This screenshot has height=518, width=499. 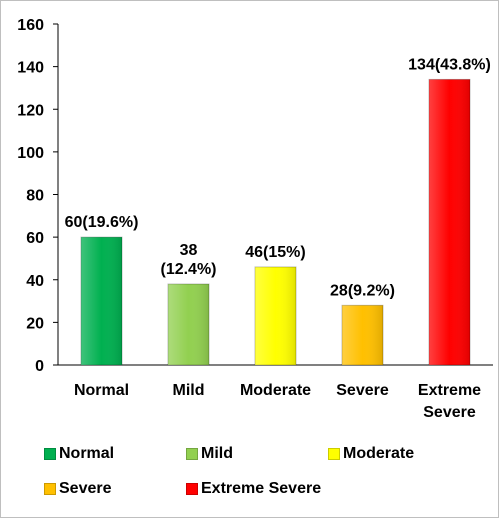 I want to click on y-tick-label: 40, so click(x=35, y=281).